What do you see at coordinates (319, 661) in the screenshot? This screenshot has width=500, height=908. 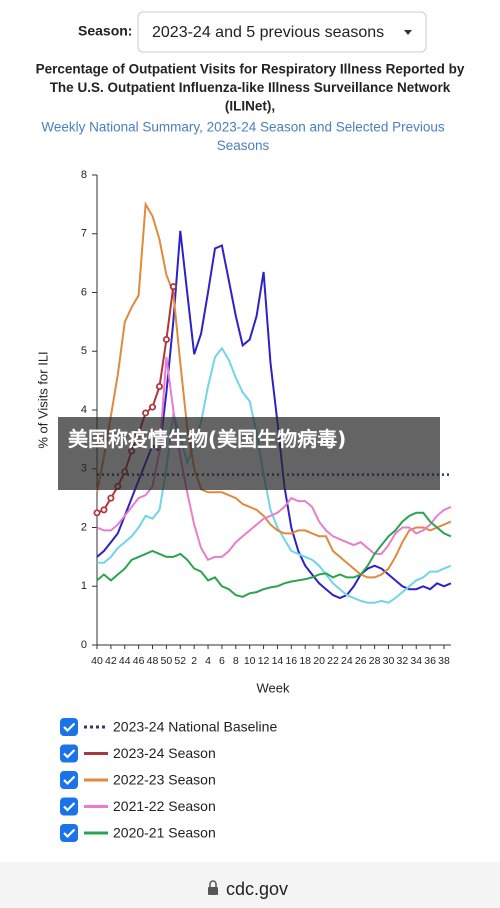 I see `x-tick-label: 20` at bounding box center [319, 661].